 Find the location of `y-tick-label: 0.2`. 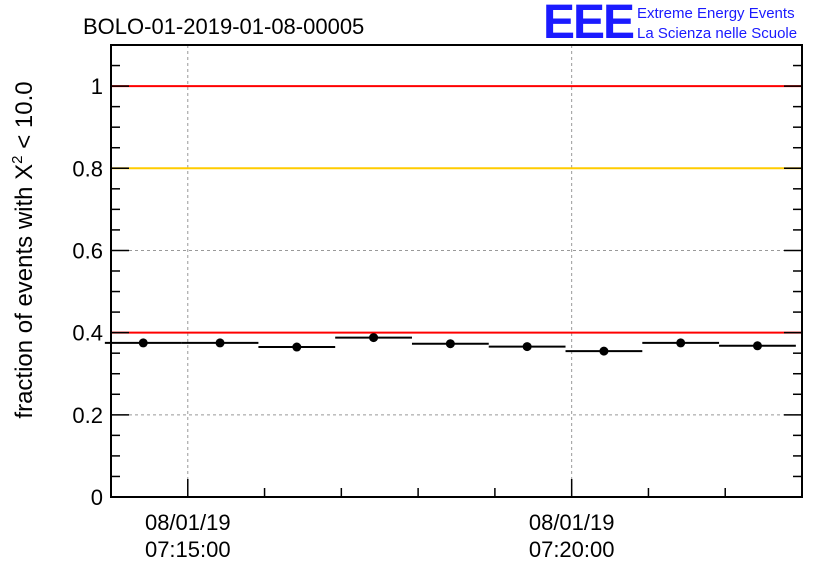

y-tick-label: 0.2 is located at coordinates (87, 415).